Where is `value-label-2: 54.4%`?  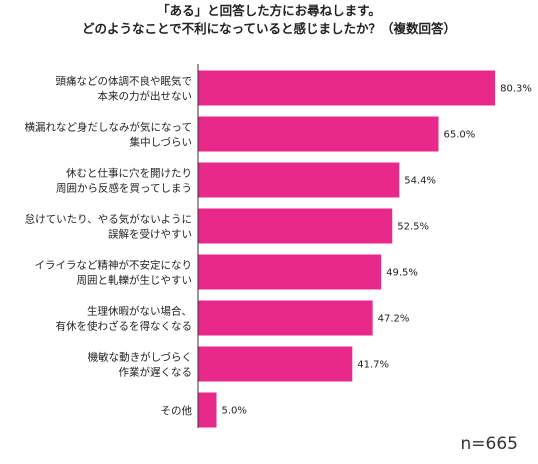 value-label-2: 54.4% is located at coordinates (420, 181).